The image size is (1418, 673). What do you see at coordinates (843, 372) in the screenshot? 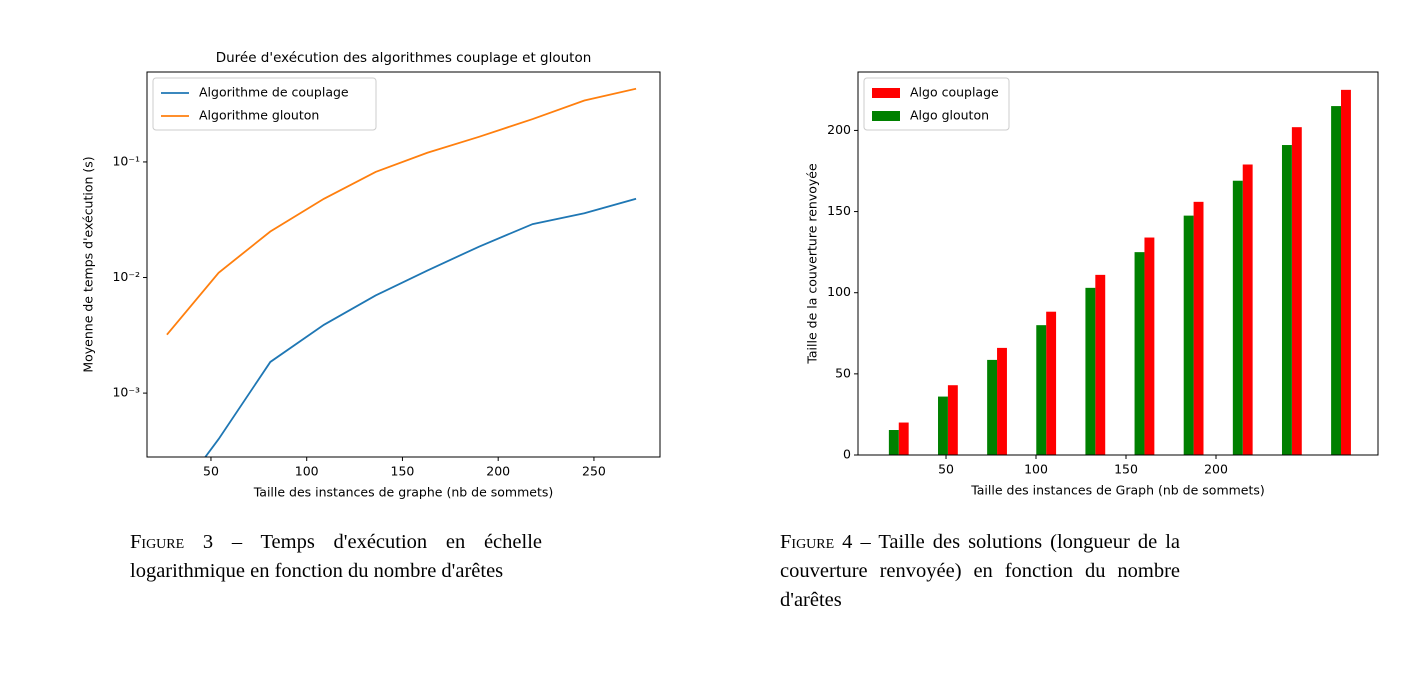
I see `y-tick-label: 50` at bounding box center [843, 372].